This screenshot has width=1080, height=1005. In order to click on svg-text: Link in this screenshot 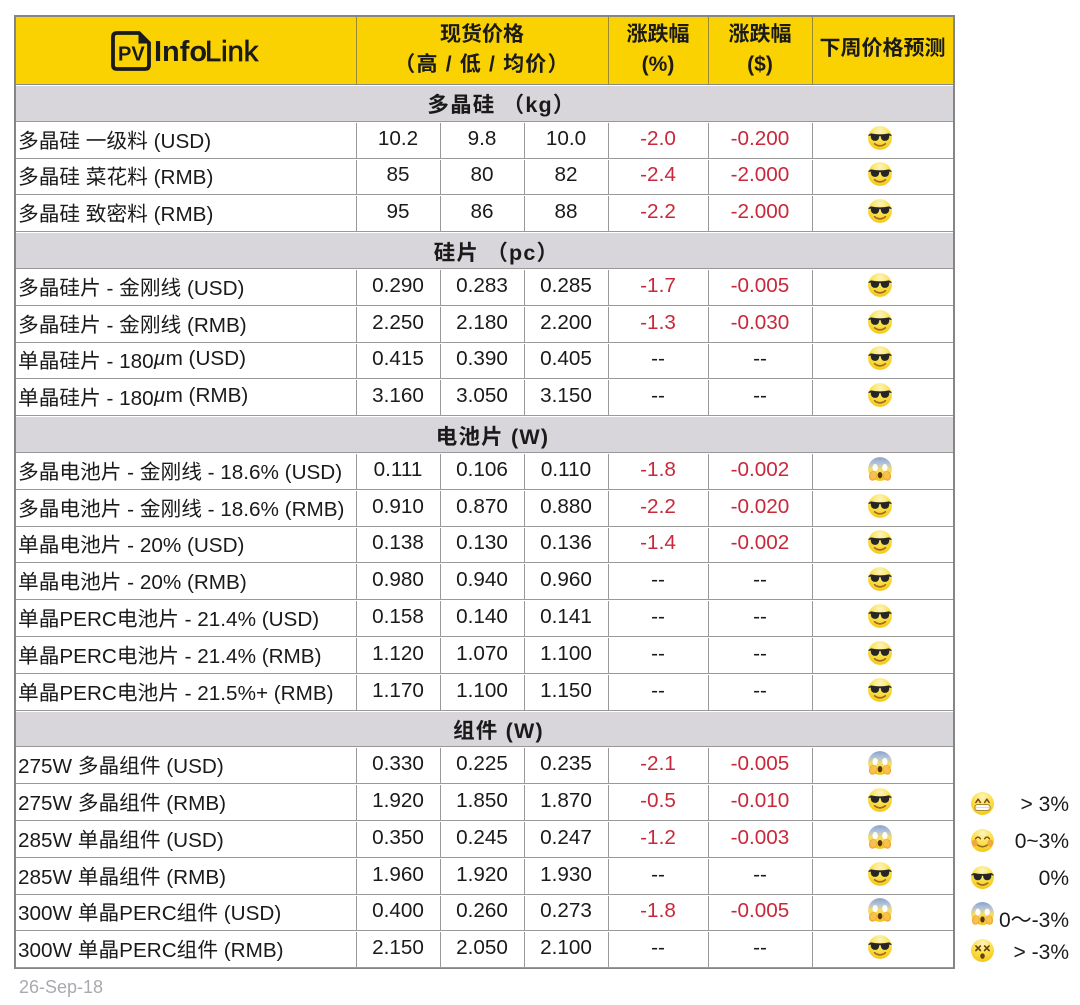, I will do `click(232, 52)`.